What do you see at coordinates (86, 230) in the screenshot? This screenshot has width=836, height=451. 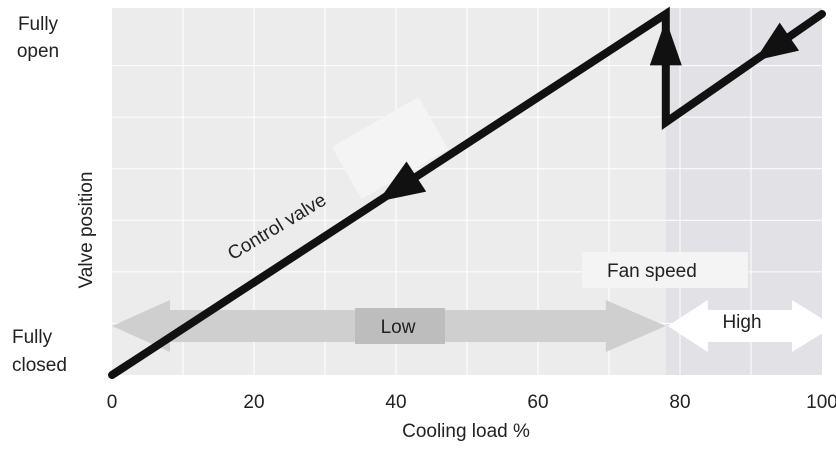 I see `y-axis-title: Valve position` at bounding box center [86, 230].